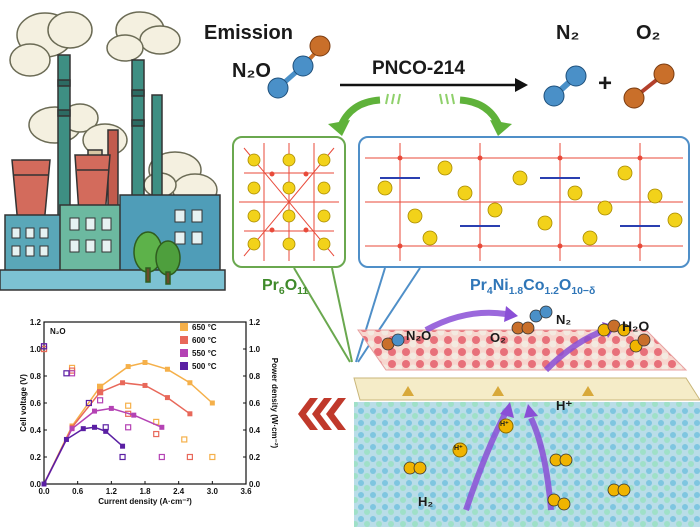 The image size is (700, 527). Describe the element at coordinates (420, 114) in the screenshot. I see `green-curved-arrows` at that location.